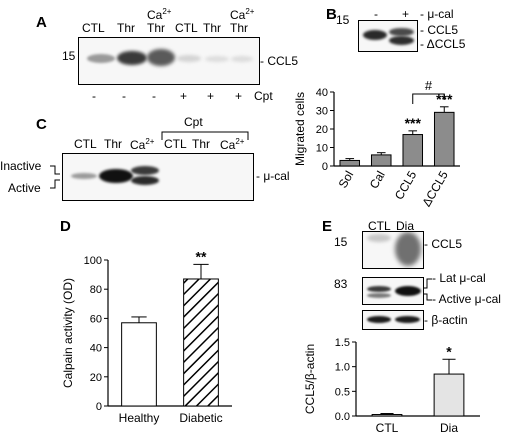 This screenshot has height=440, width=520. Describe the element at coordinates (393, 291) in the screenshot. I see `panel-e-blot-cal` at that location.